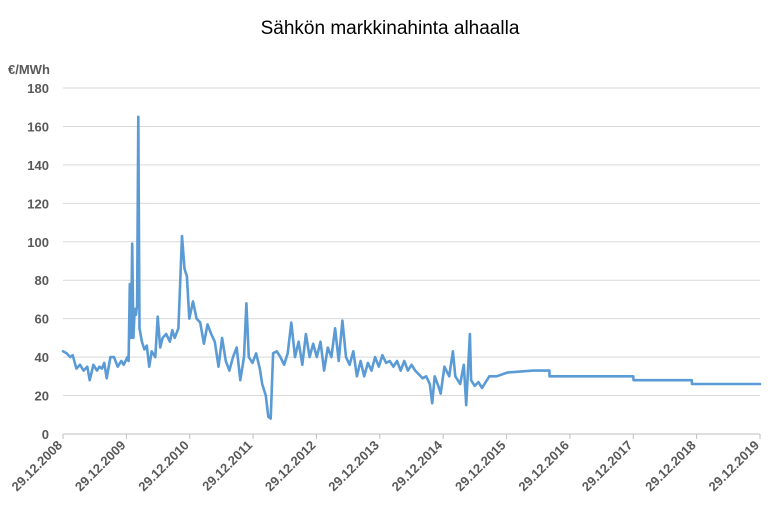 The height and width of the screenshot is (530, 780). What do you see at coordinates (38, 126) in the screenshot?
I see `y-tick-label: 160` at bounding box center [38, 126].